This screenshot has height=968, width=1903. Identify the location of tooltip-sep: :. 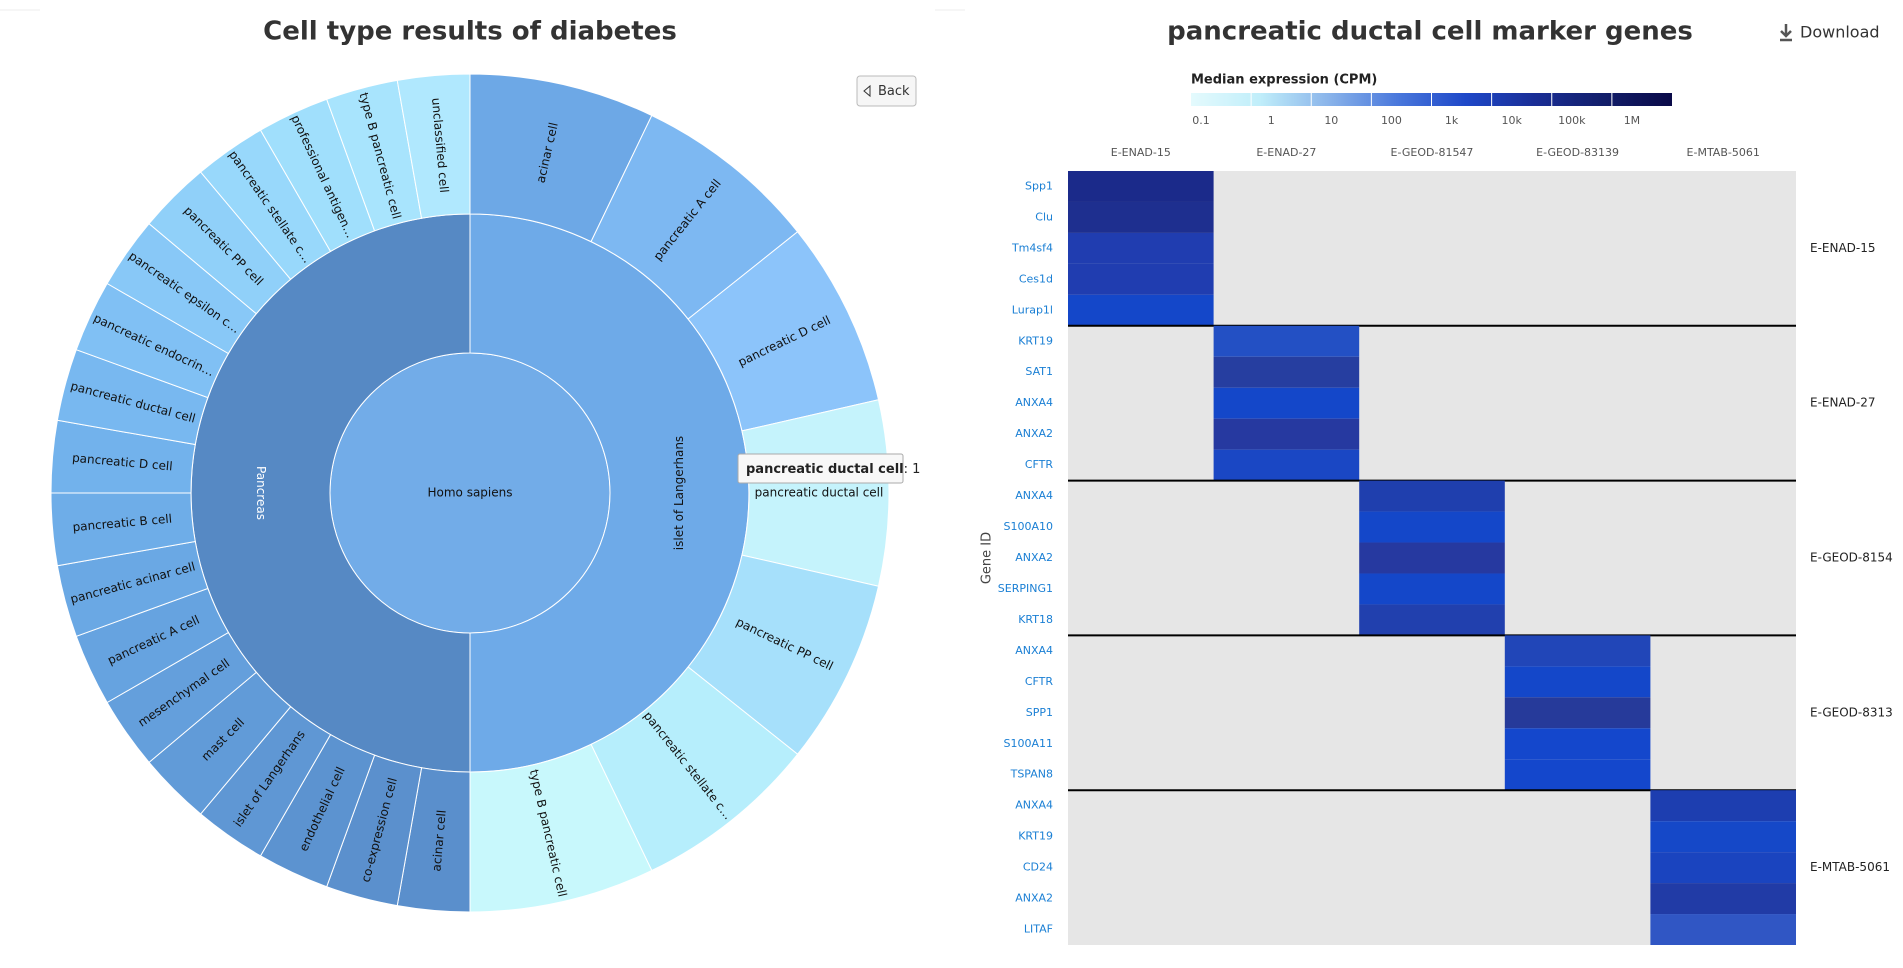
(908, 469).